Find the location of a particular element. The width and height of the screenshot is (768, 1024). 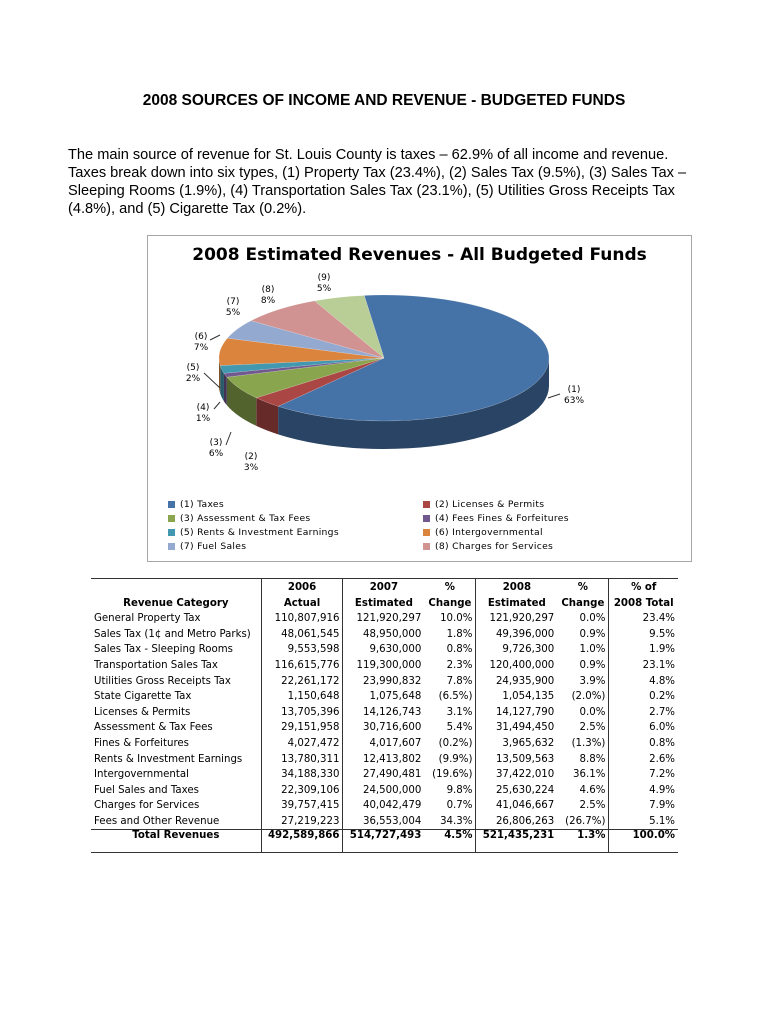

table-cell: 9,553,598 is located at coordinates (302, 650).